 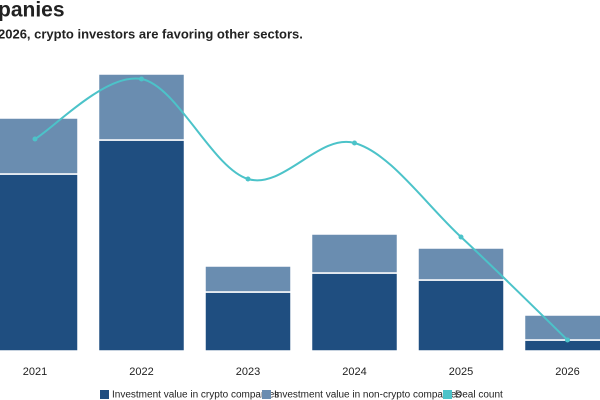 What do you see at coordinates (367, 395) in the screenshot?
I see `legend-label: Investment value in non-crypto companies` at bounding box center [367, 395].